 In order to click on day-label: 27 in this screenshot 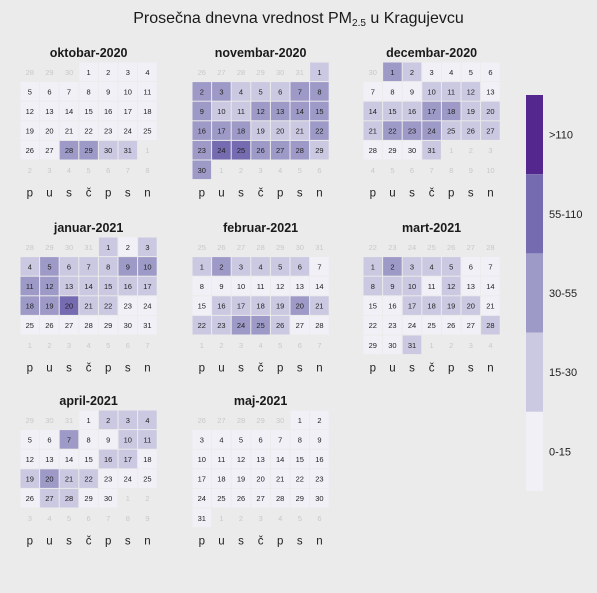, I will do `click(300, 325)`.